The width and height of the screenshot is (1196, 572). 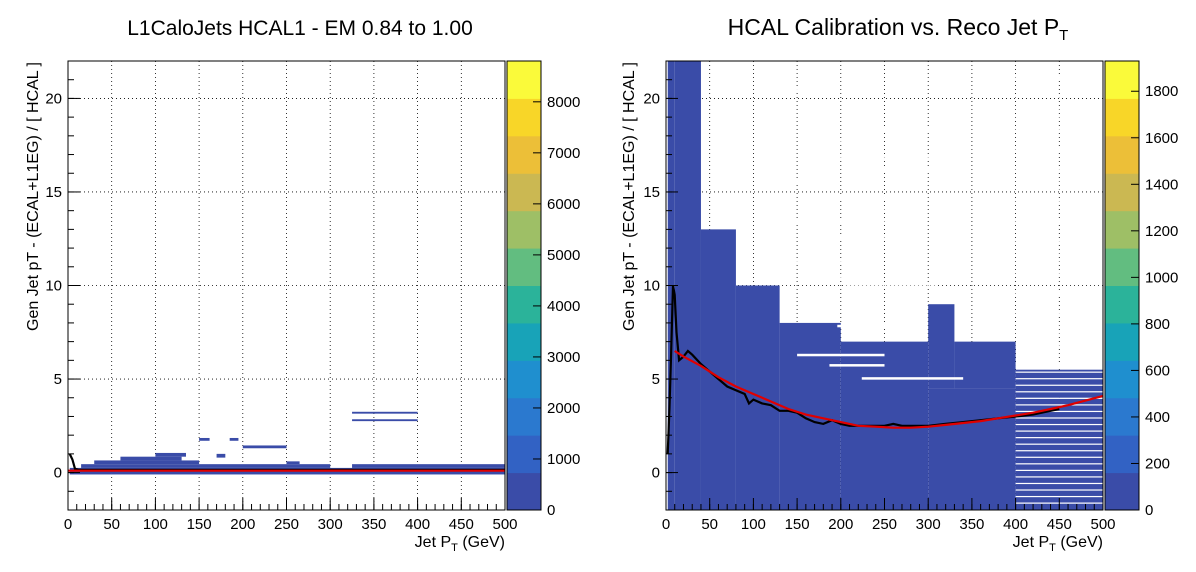 What do you see at coordinates (894, 27) in the screenshot?
I see `right-chart-title-main: HCAL Calibration vs. Reco Jet P` at bounding box center [894, 27].